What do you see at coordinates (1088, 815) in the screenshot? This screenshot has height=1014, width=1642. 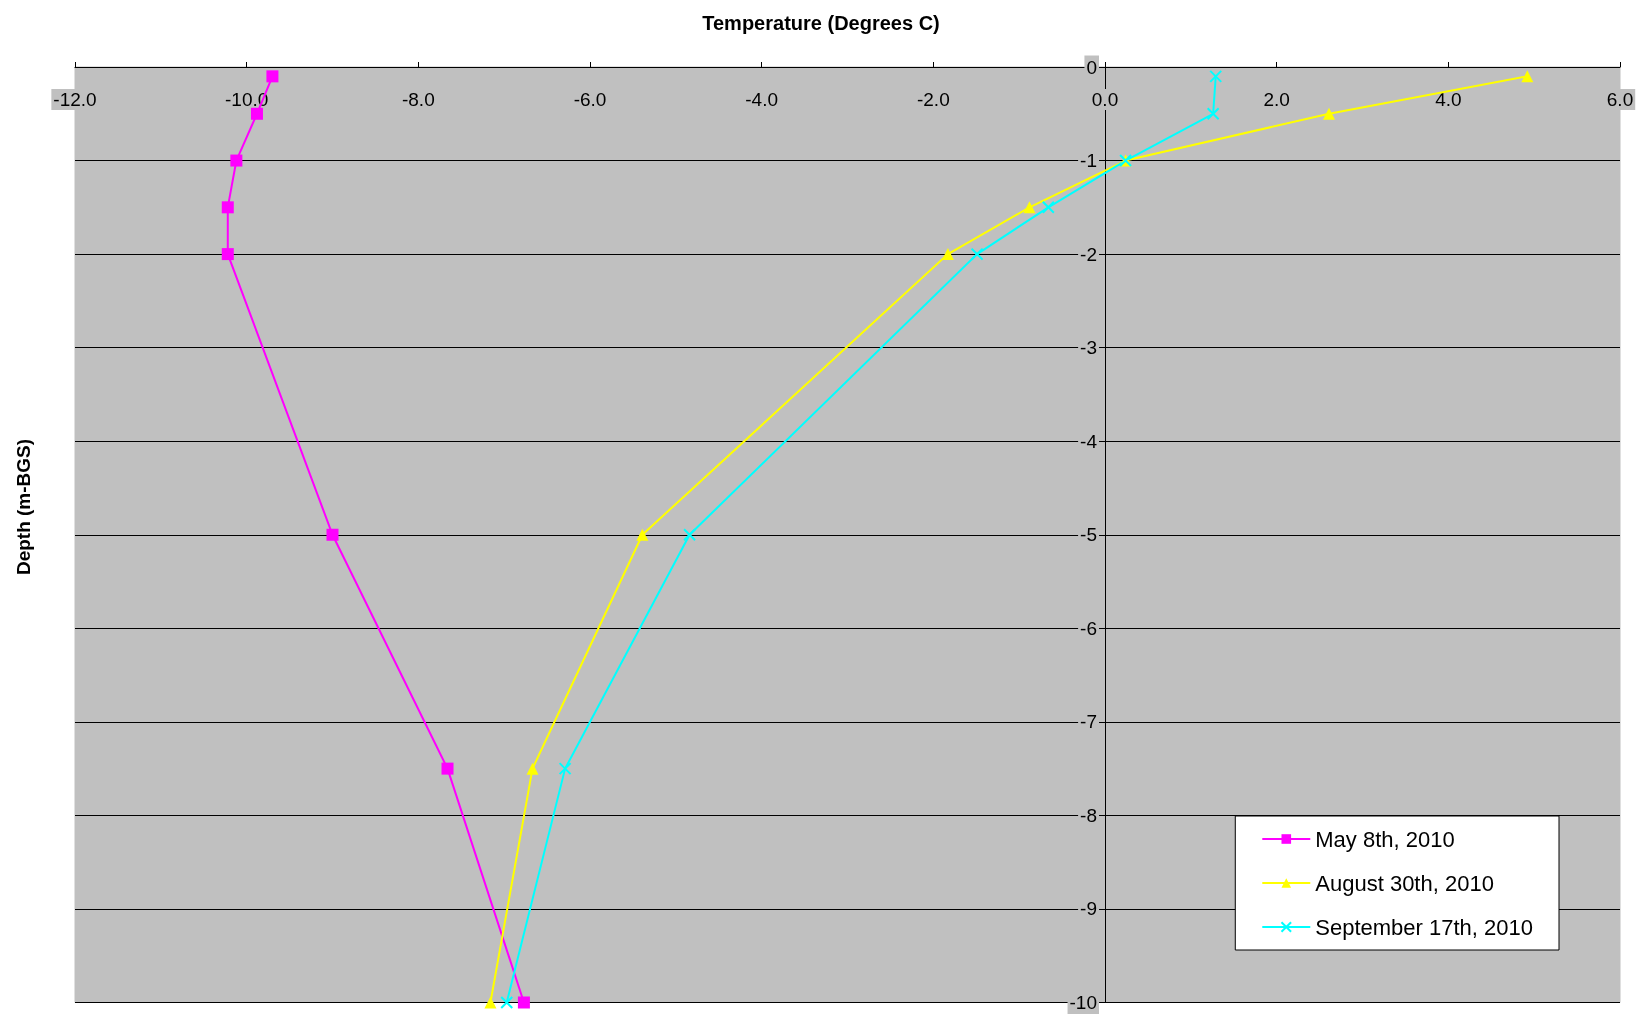 I see `y-tick-label: -8` at bounding box center [1088, 815].